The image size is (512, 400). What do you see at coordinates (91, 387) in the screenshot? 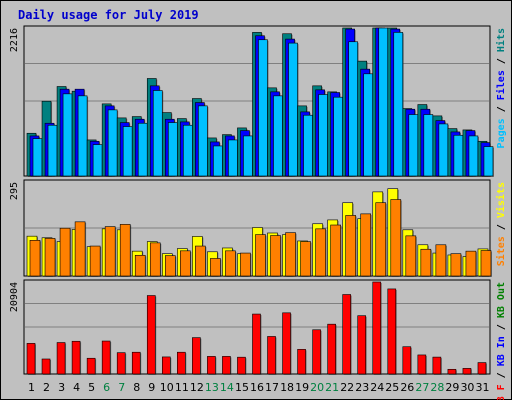
I see `x-tick-label-5: 5` at bounding box center [91, 387].